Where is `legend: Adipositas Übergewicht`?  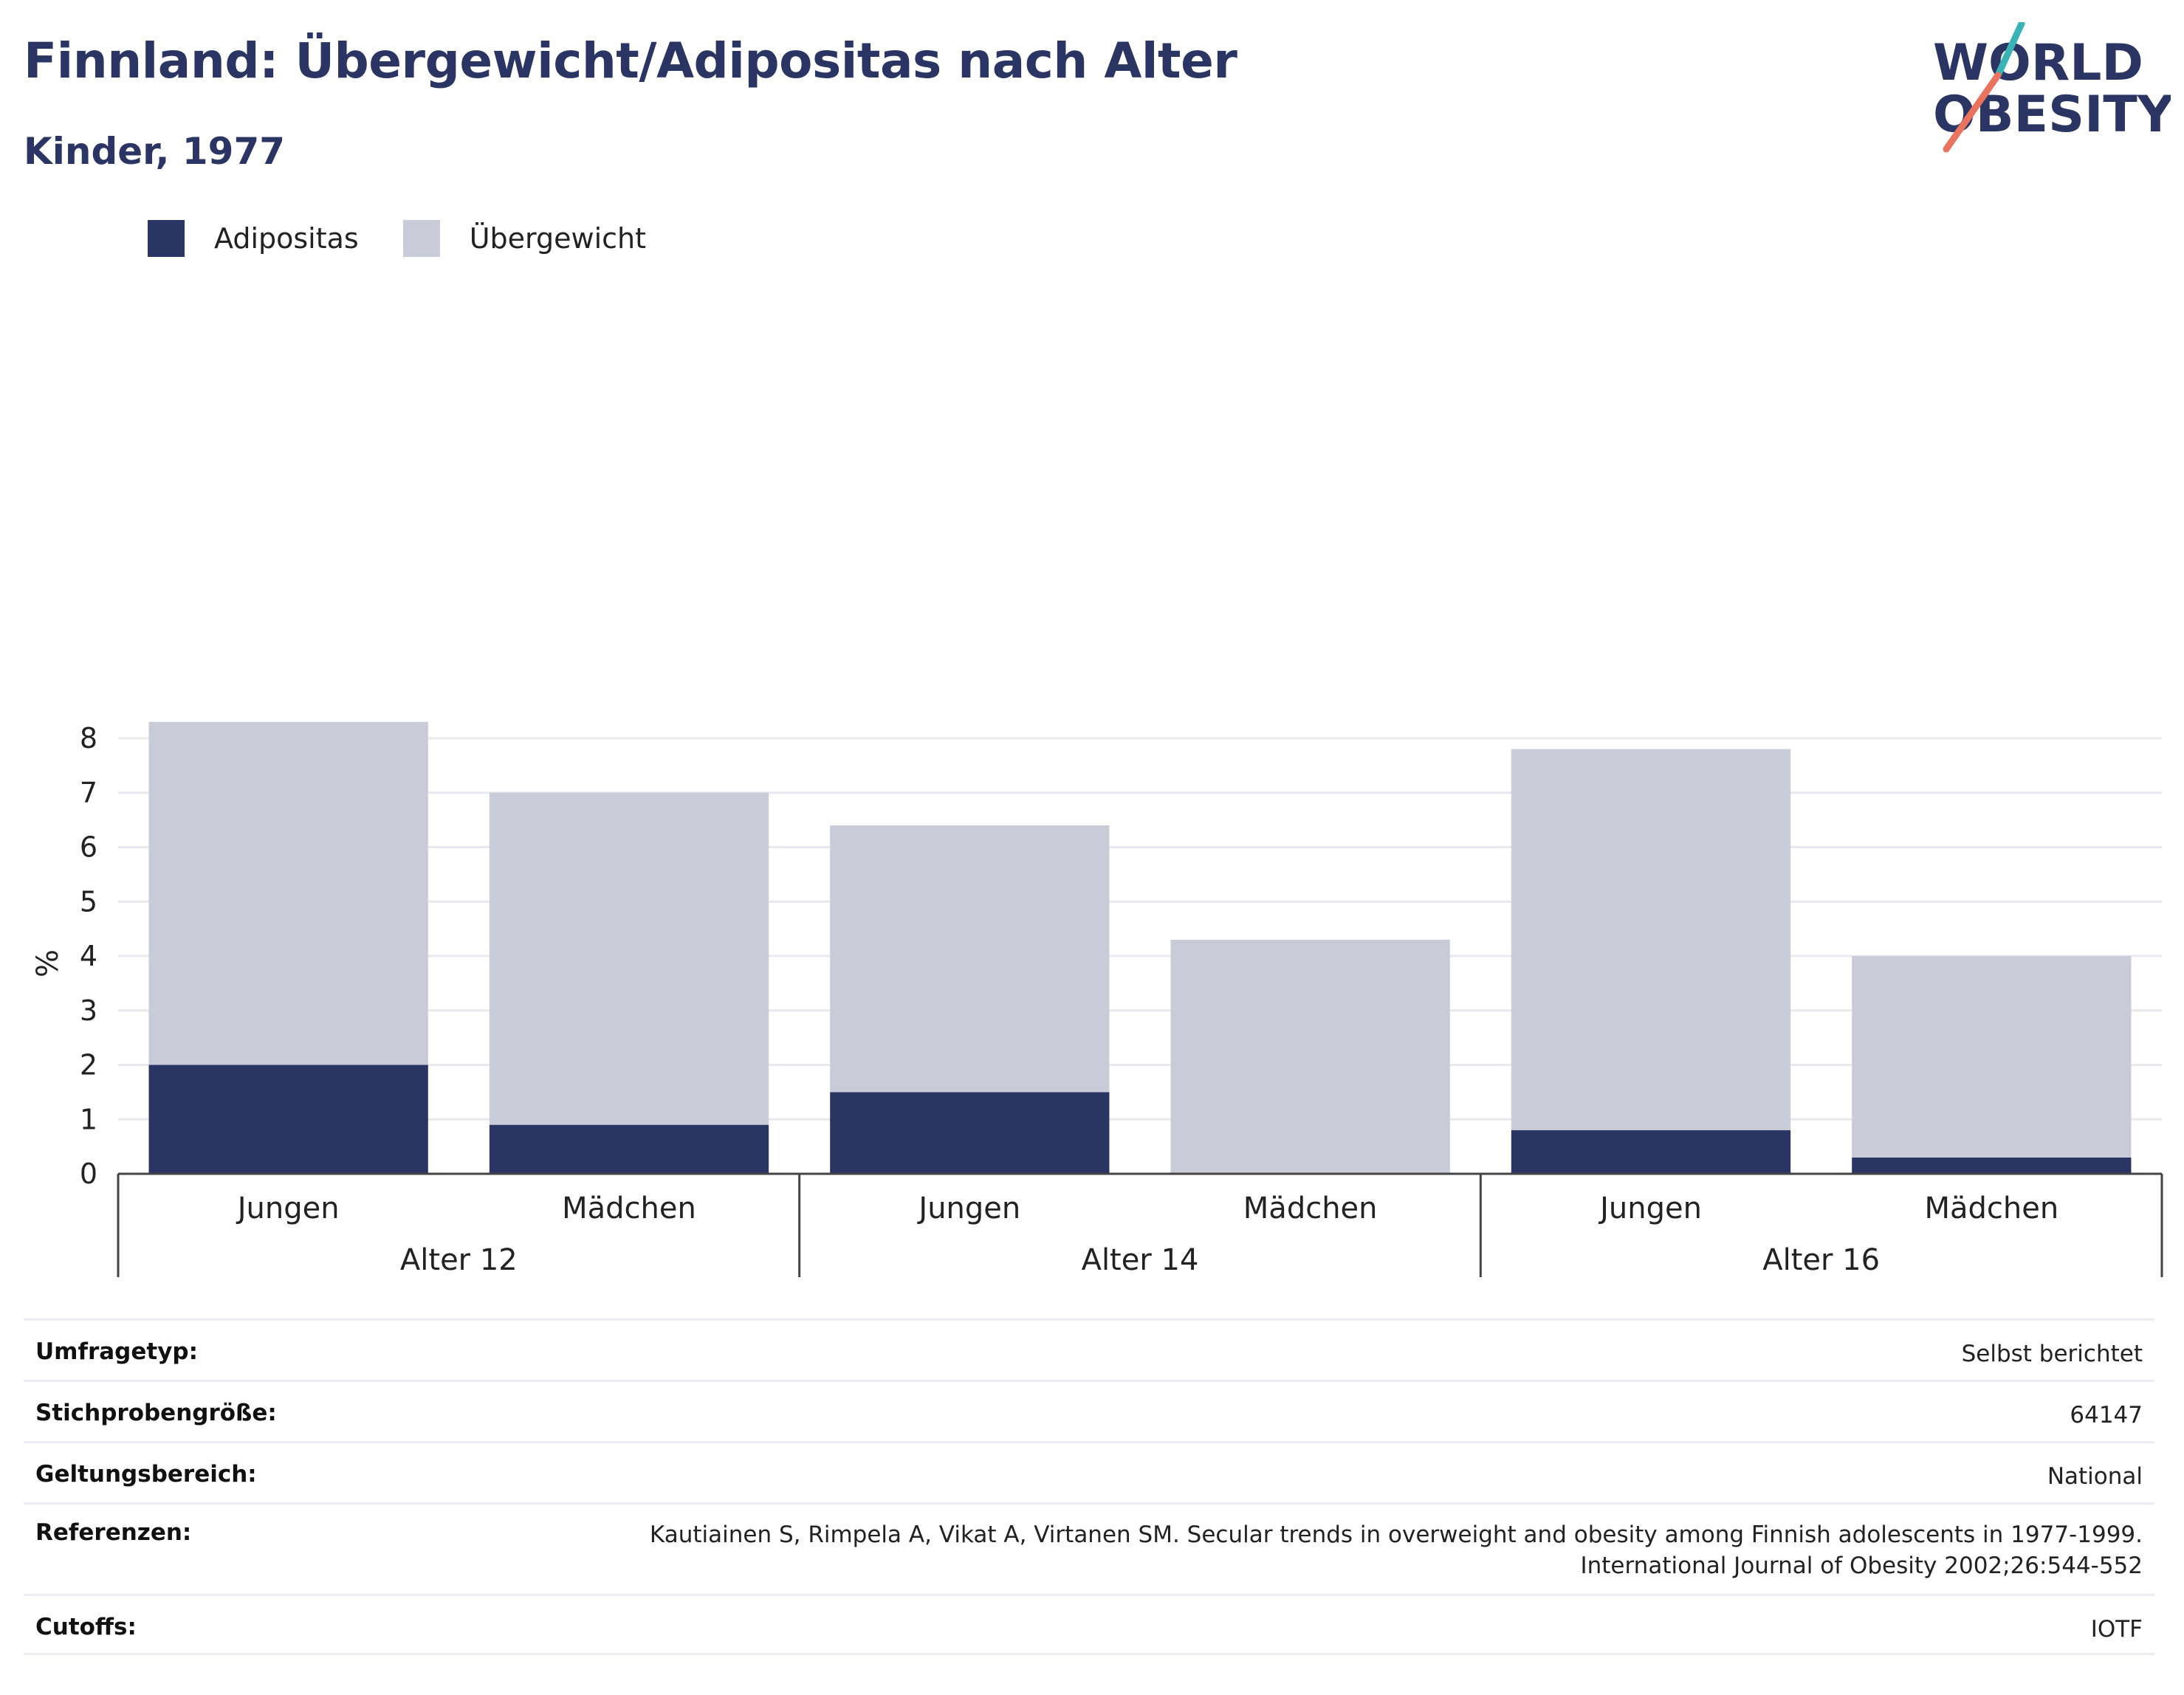 legend: Adipositas Übergewicht is located at coordinates (419, 238).